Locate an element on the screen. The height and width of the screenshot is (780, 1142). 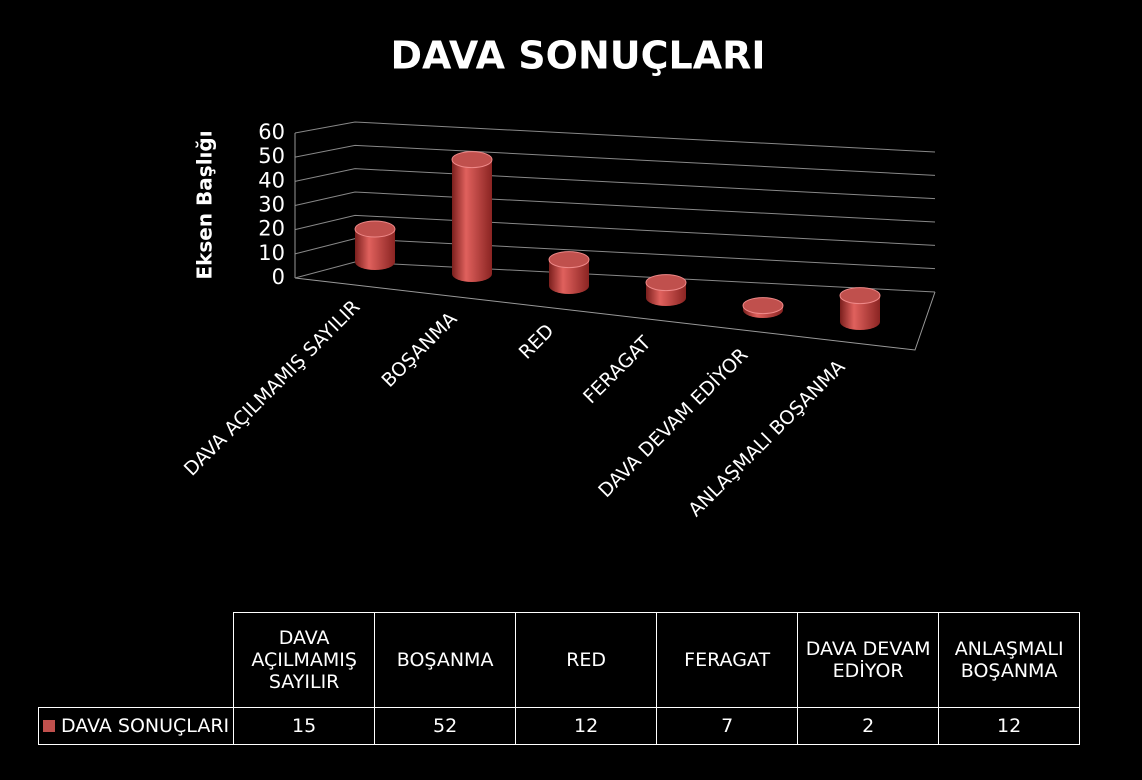
y-tick-label: 60 is located at coordinates (271, 132).